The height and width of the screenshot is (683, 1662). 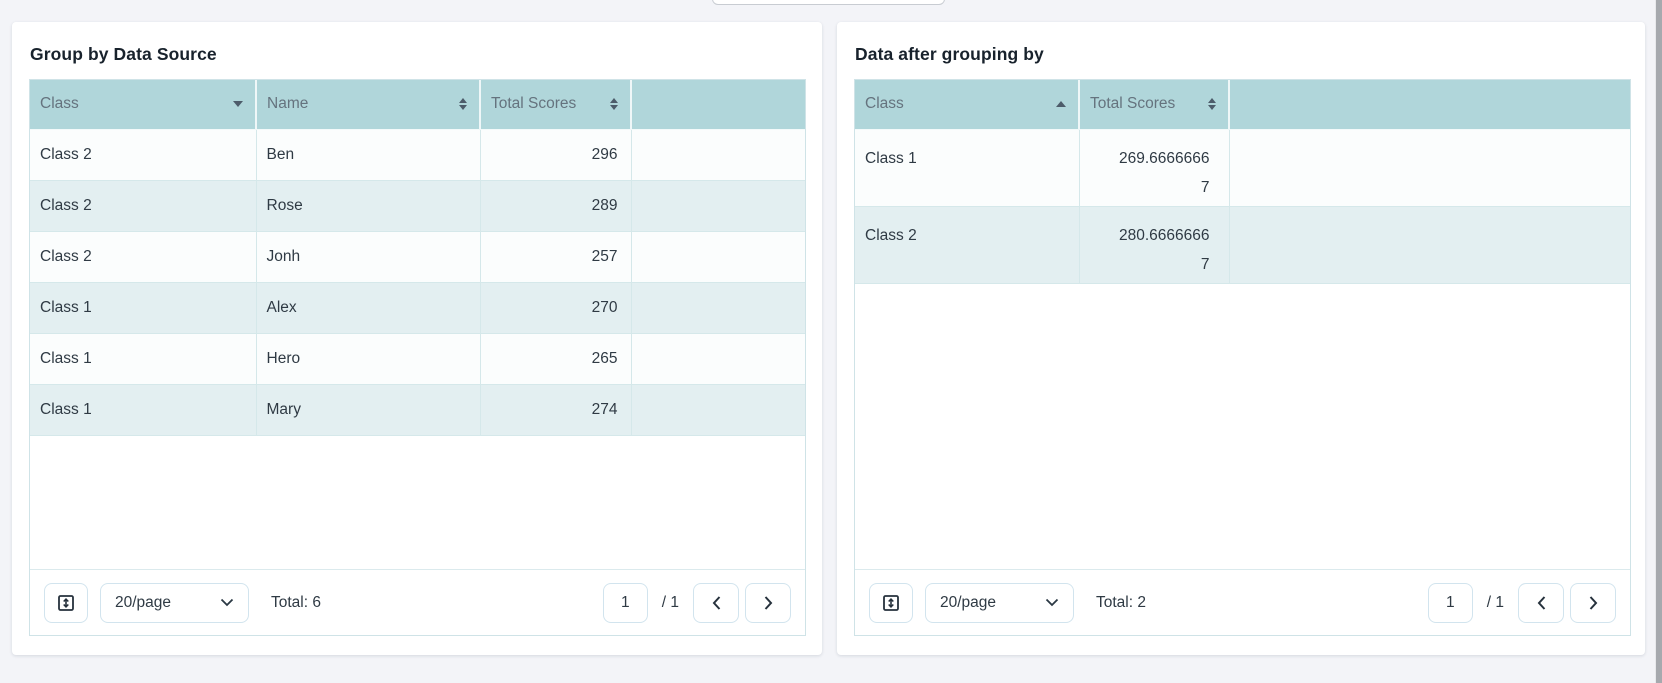 I want to click on column-header-name: Name, so click(x=368, y=105).